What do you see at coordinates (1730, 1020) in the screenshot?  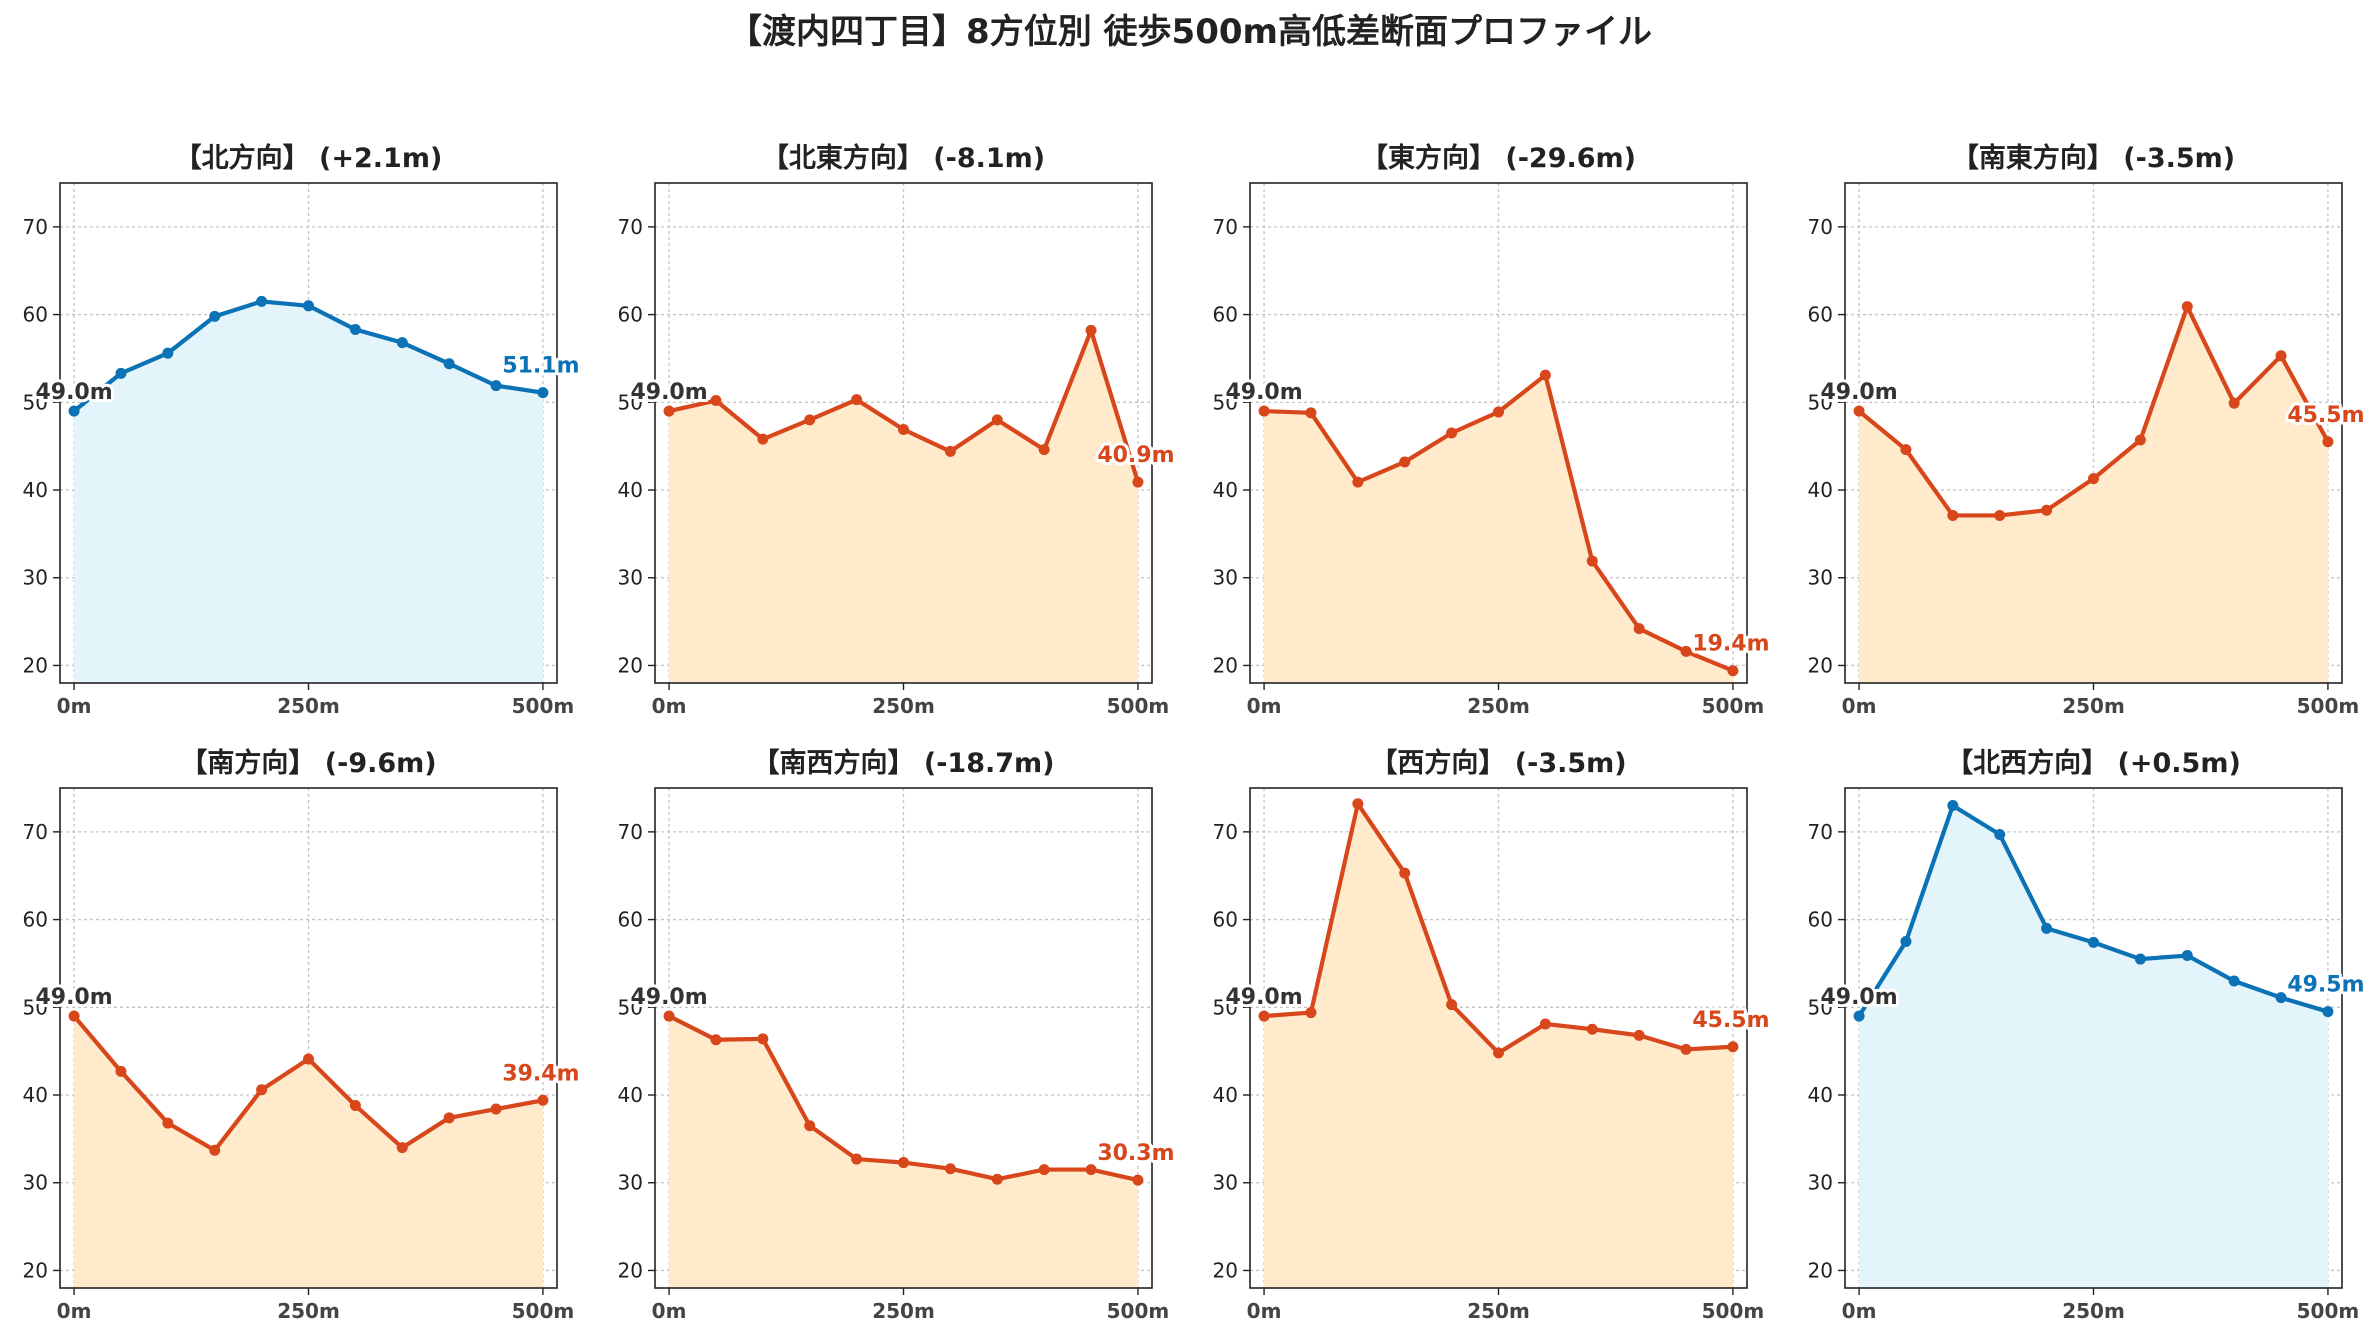 I see `end-elevation-label: 45.5m` at bounding box center [1730, 1020].